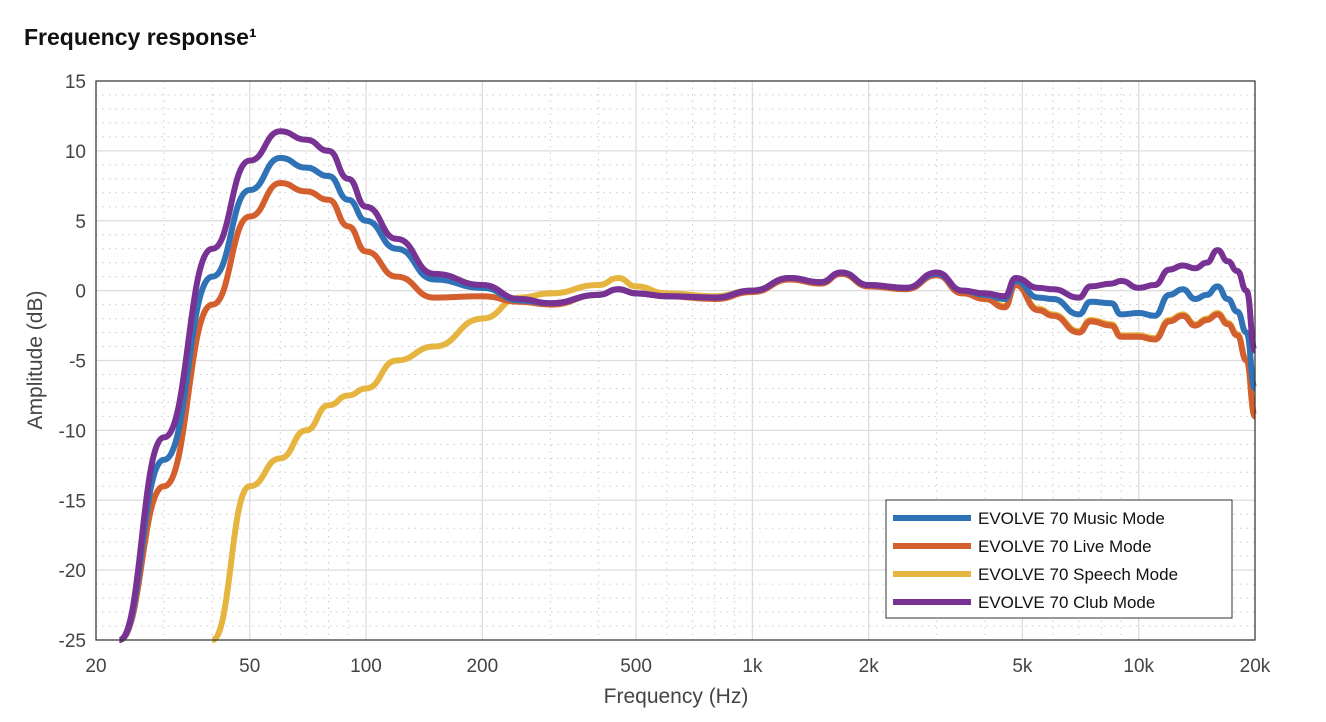  I want to click on y-tick-label: -15, so click(72, 501).